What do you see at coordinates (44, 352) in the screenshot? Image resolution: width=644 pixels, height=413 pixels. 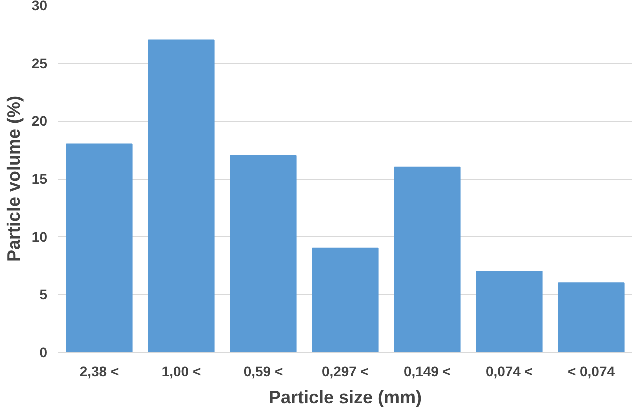 I see `y-tick-label: 0` at bounding box center [44, 352].